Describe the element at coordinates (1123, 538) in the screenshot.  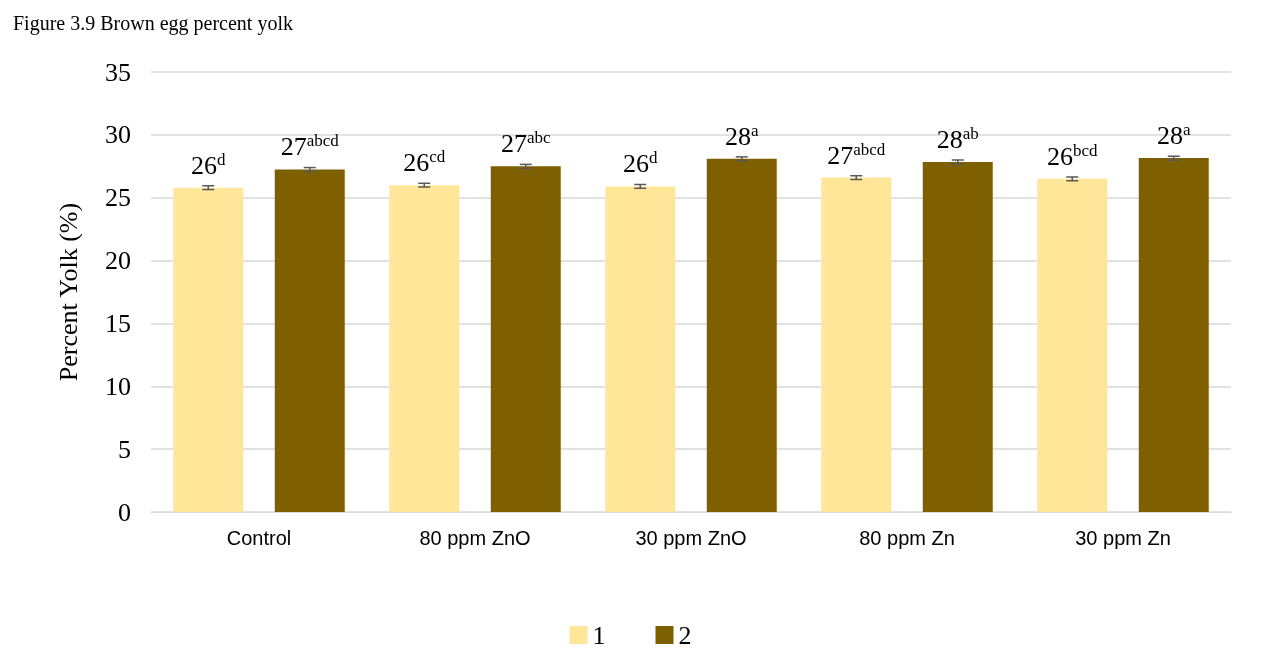
I see `x-tick-label: 30 ppm Zn` at that location.